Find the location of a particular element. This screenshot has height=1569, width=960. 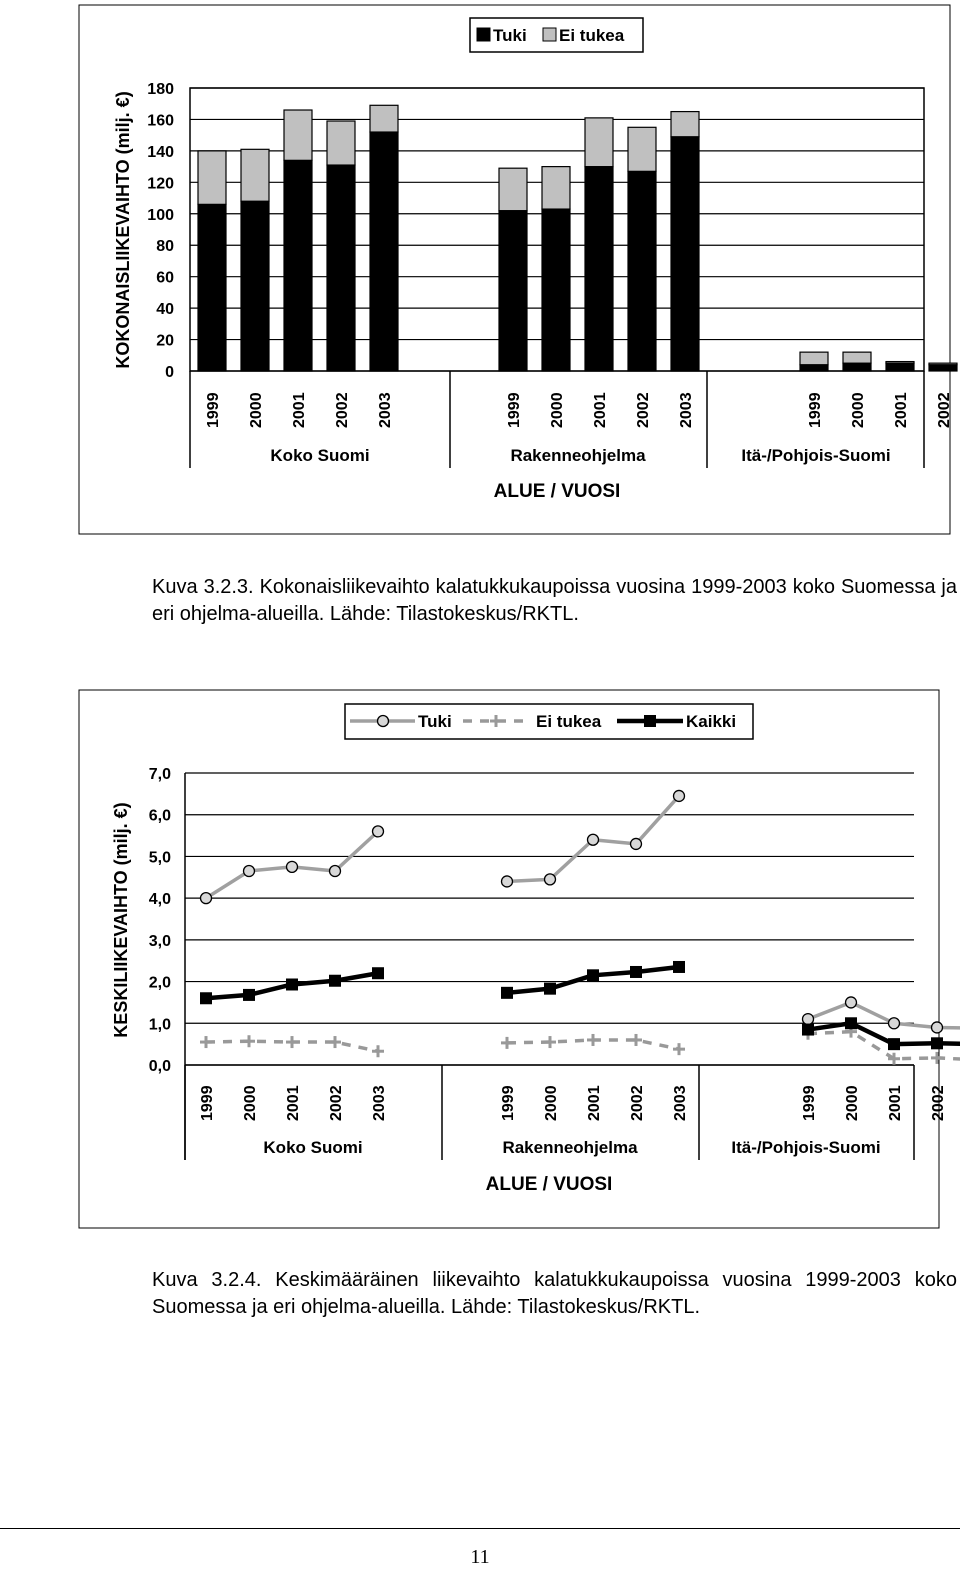

y-tick-label: 180 is located at coordinates (160, 89).